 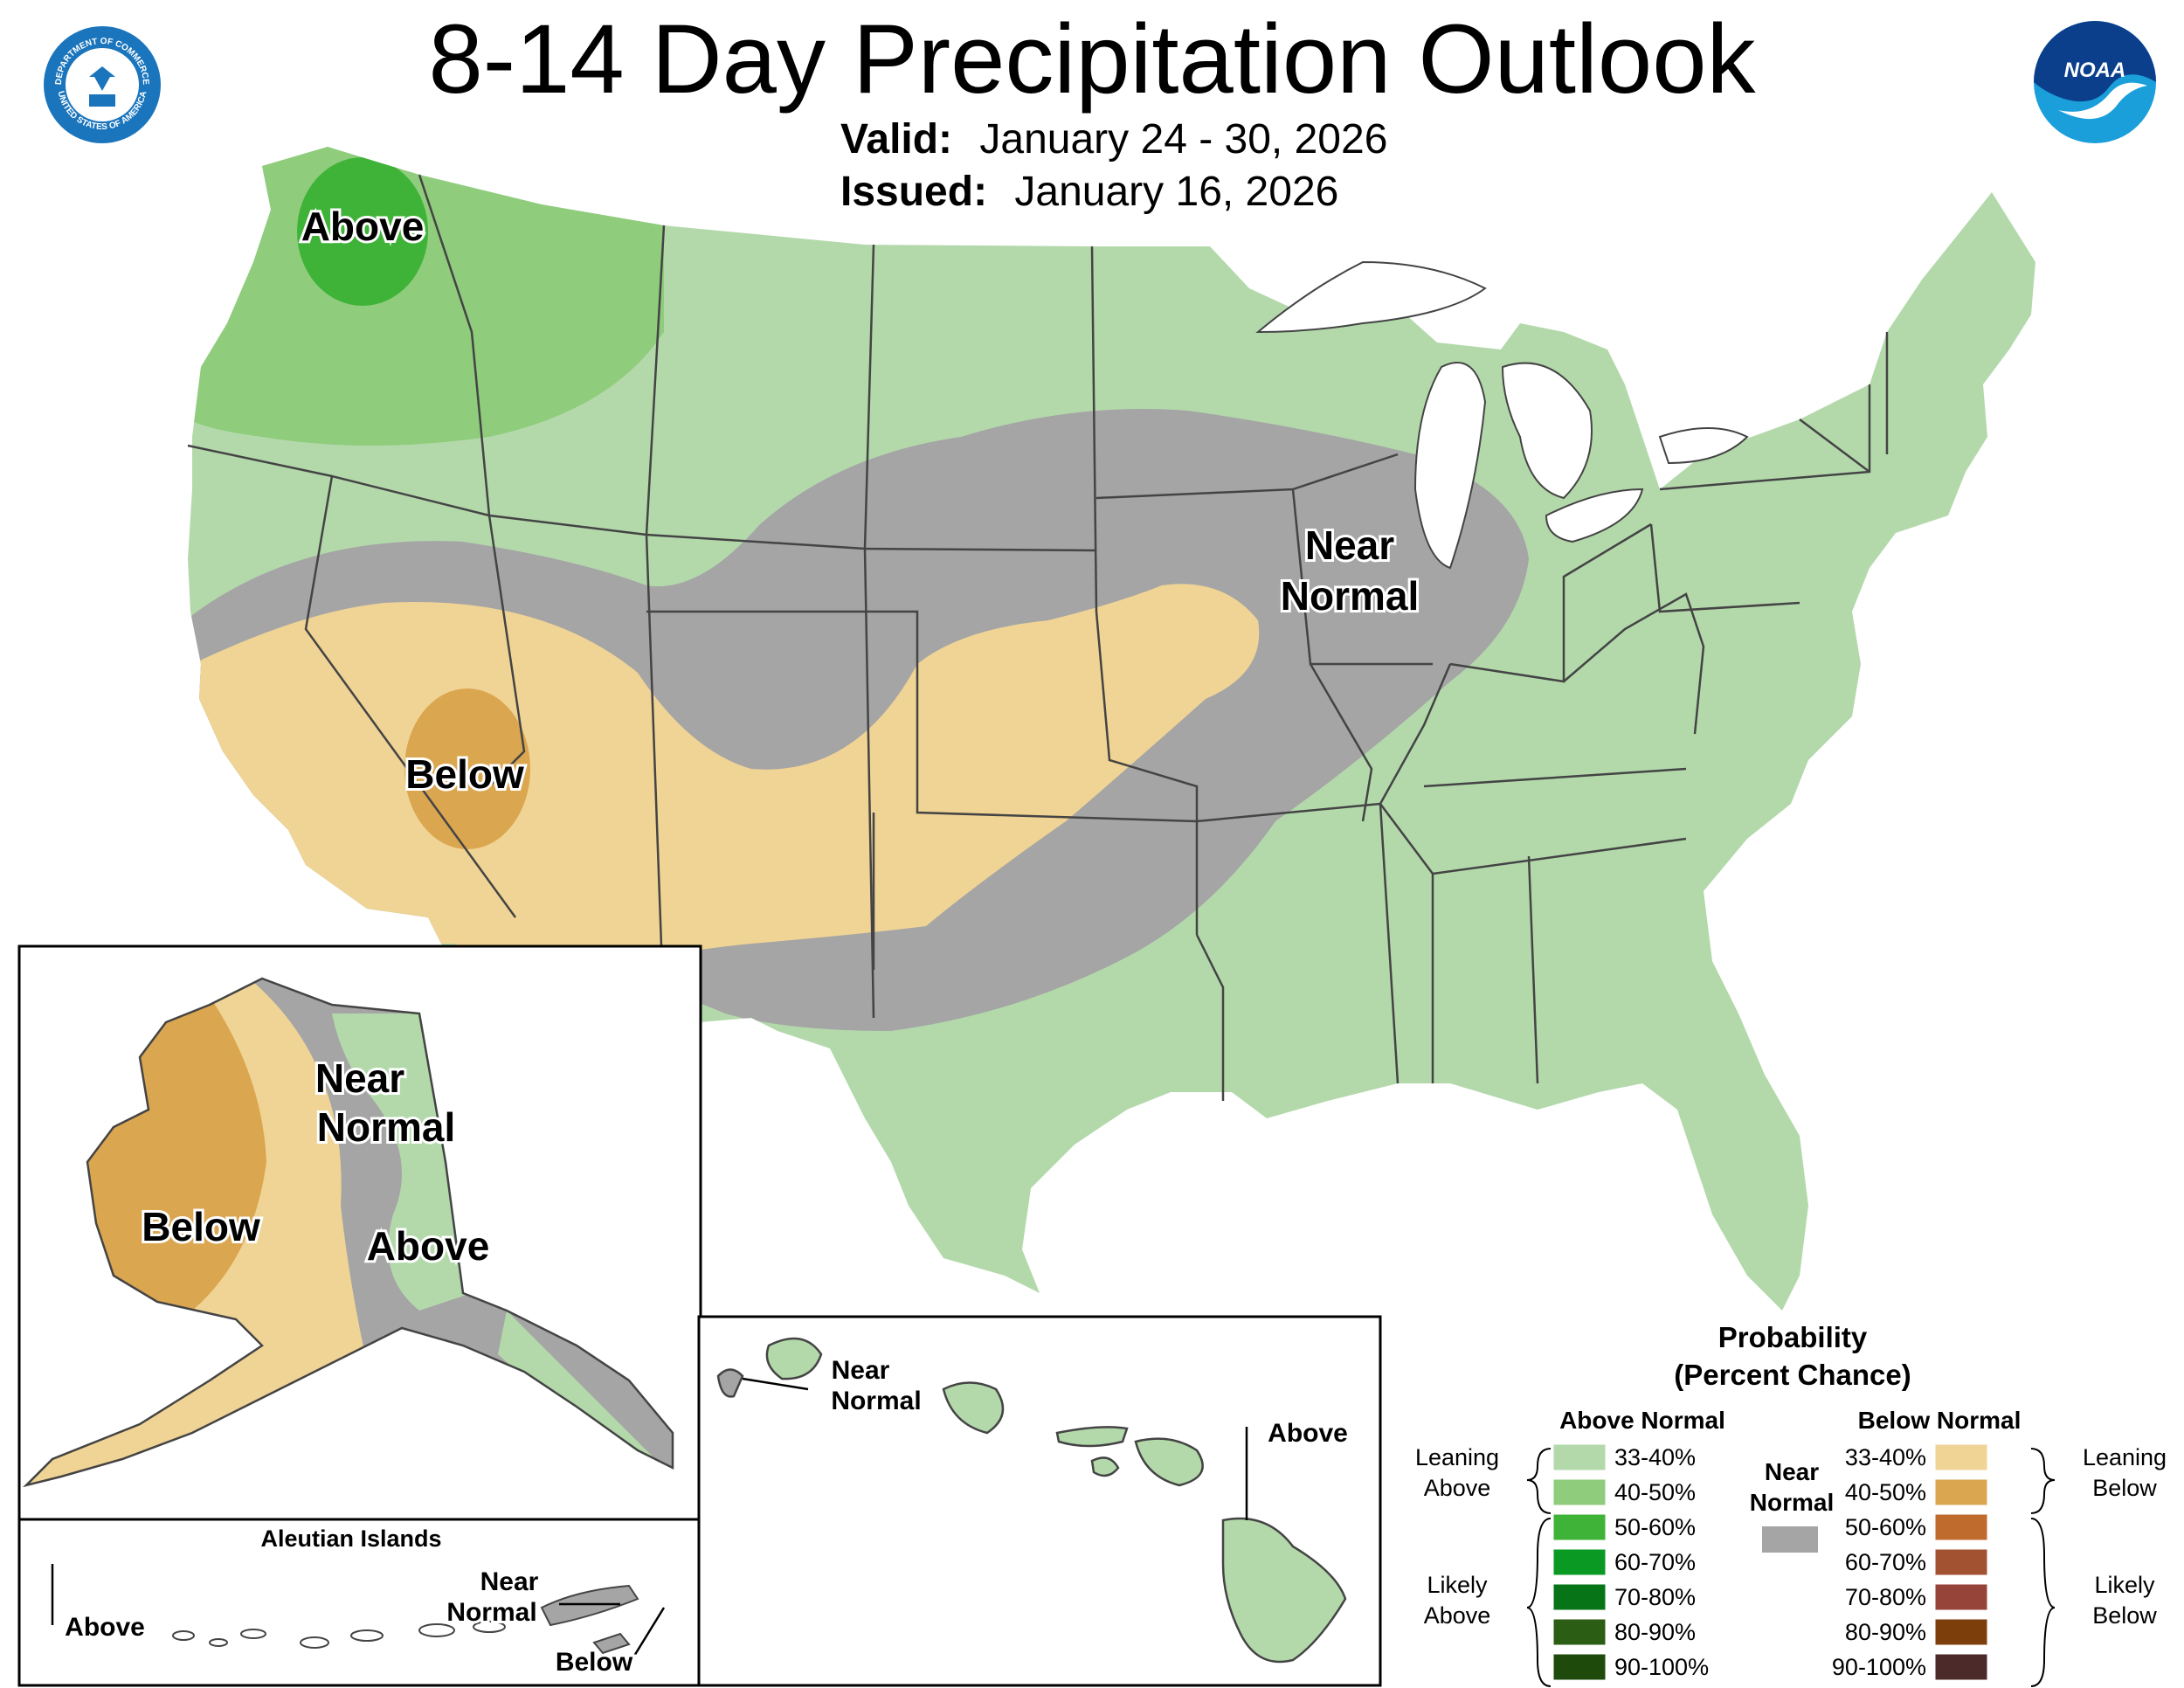 I want to click on great-lakes, so click(x=1502, y=415).